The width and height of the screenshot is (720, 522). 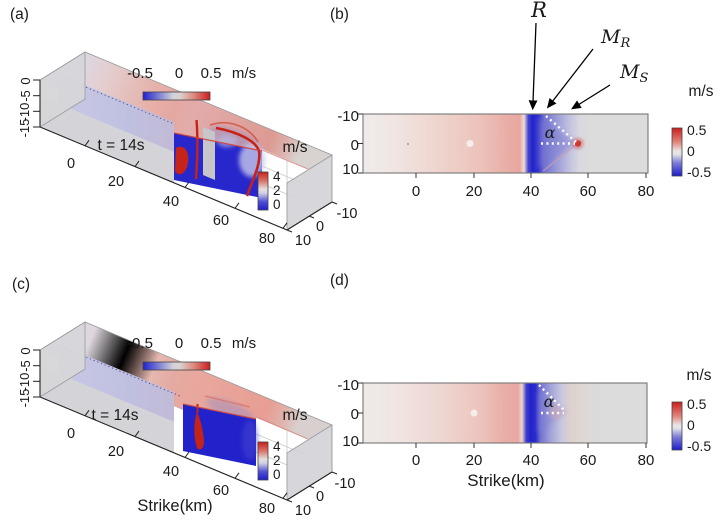 I want to click on x-tick-label: 80, so click(x=646, y=460).